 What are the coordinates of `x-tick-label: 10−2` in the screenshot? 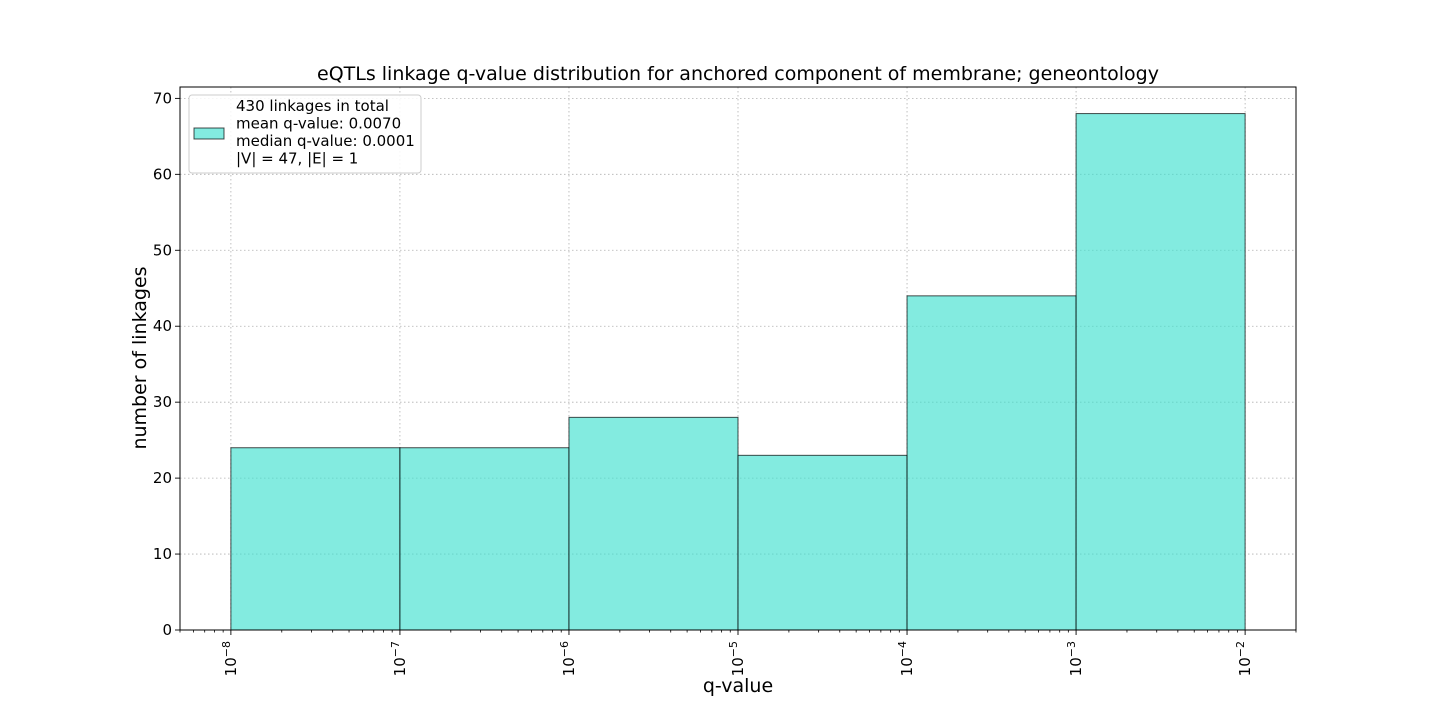 It's located at (1244, 658).